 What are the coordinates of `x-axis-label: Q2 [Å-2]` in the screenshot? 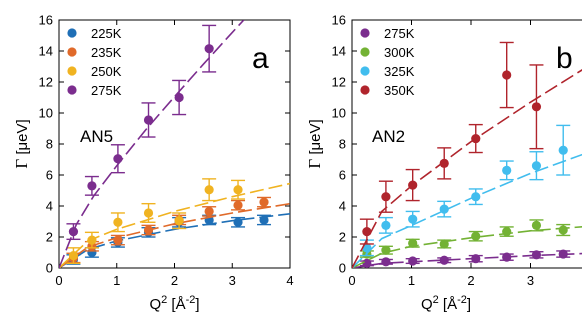 It's located at (446, 303).